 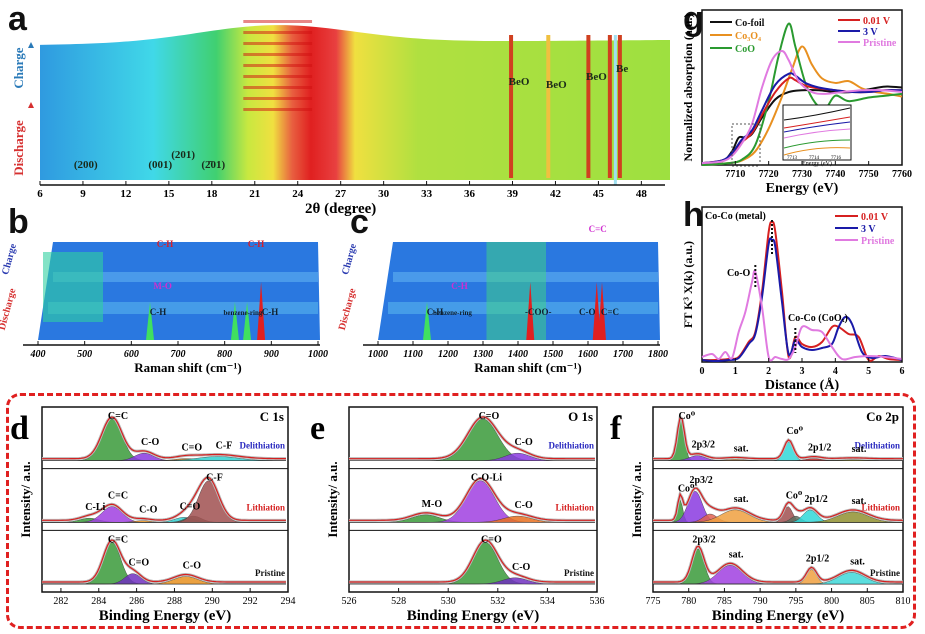 What do you see at coordinates (348, 309) in the screenshot?
I see `discharge-label: Discharge` at bounding box center [348, 309].